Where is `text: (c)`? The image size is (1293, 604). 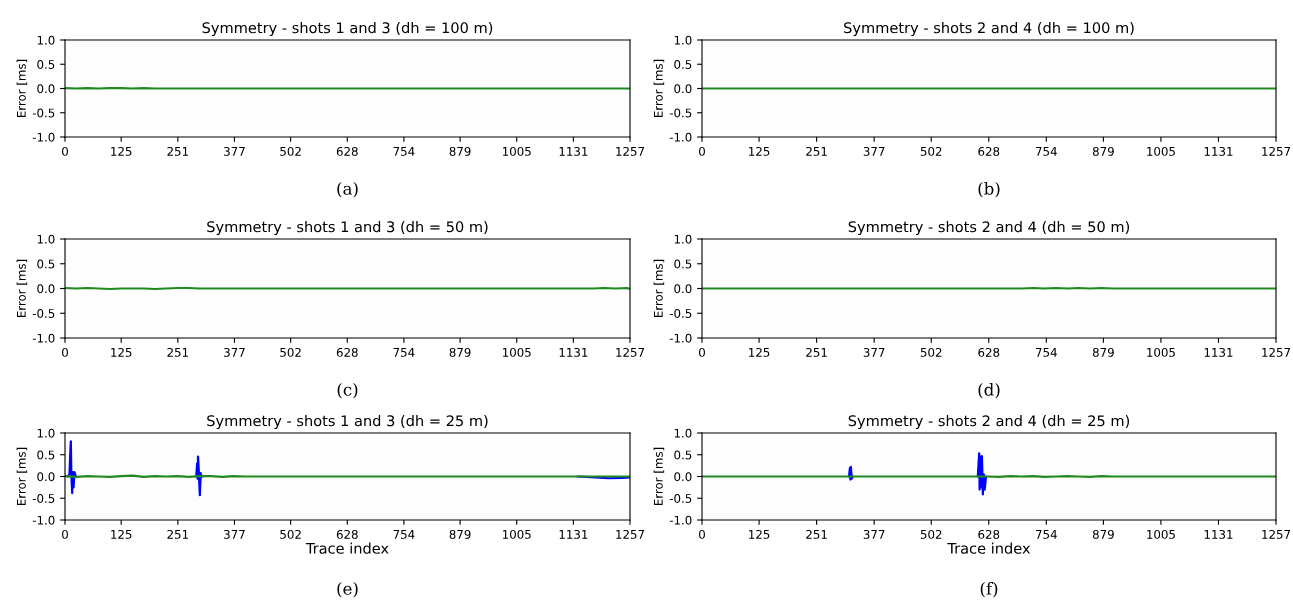 text: (c) is located at coordinates (347, 390).